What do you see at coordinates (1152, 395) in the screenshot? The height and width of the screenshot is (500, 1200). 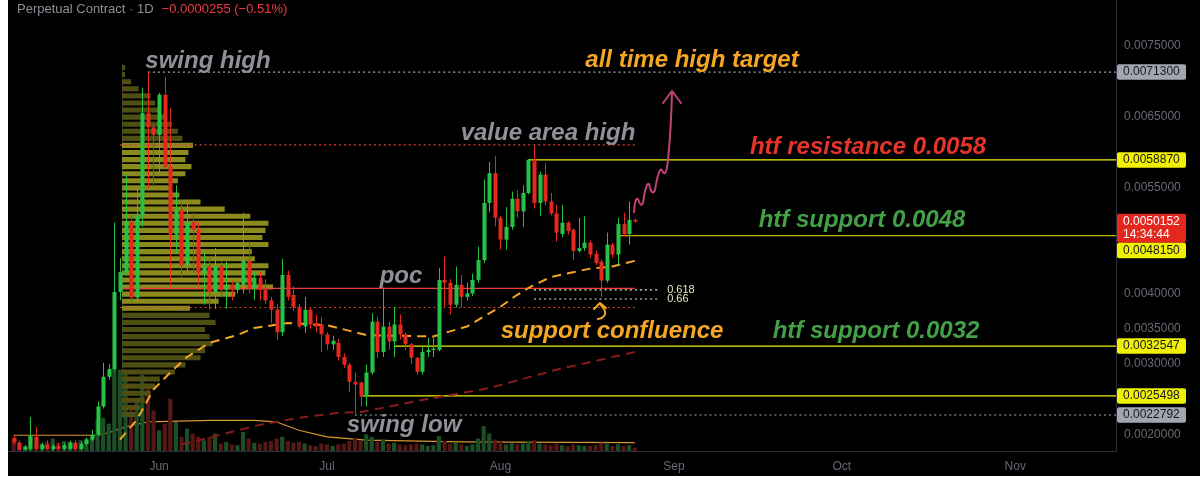 I see `data-label: 0.0025498` at bounding box center [1152, 395].